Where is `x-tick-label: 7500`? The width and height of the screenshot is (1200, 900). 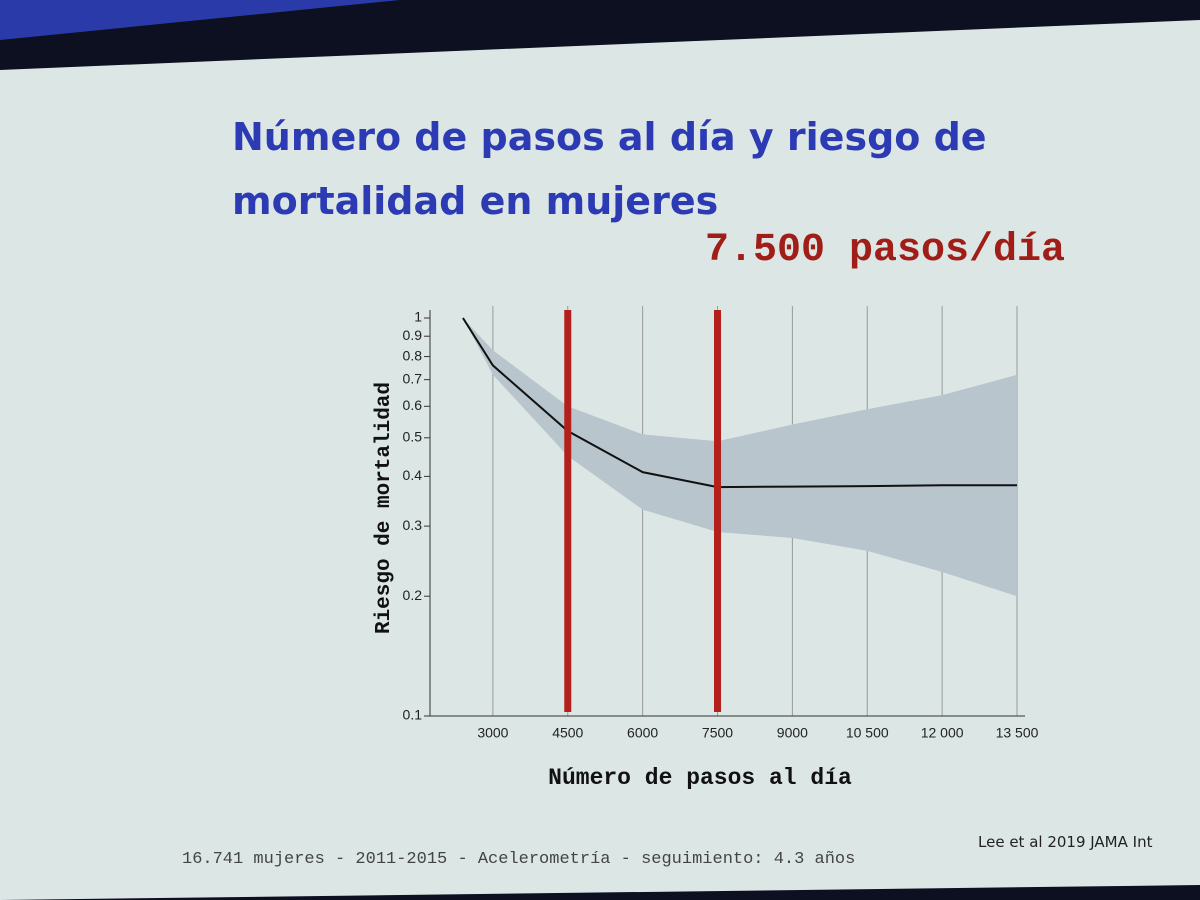 x-tick-label: 7500 is located at coordinates (717, 733).